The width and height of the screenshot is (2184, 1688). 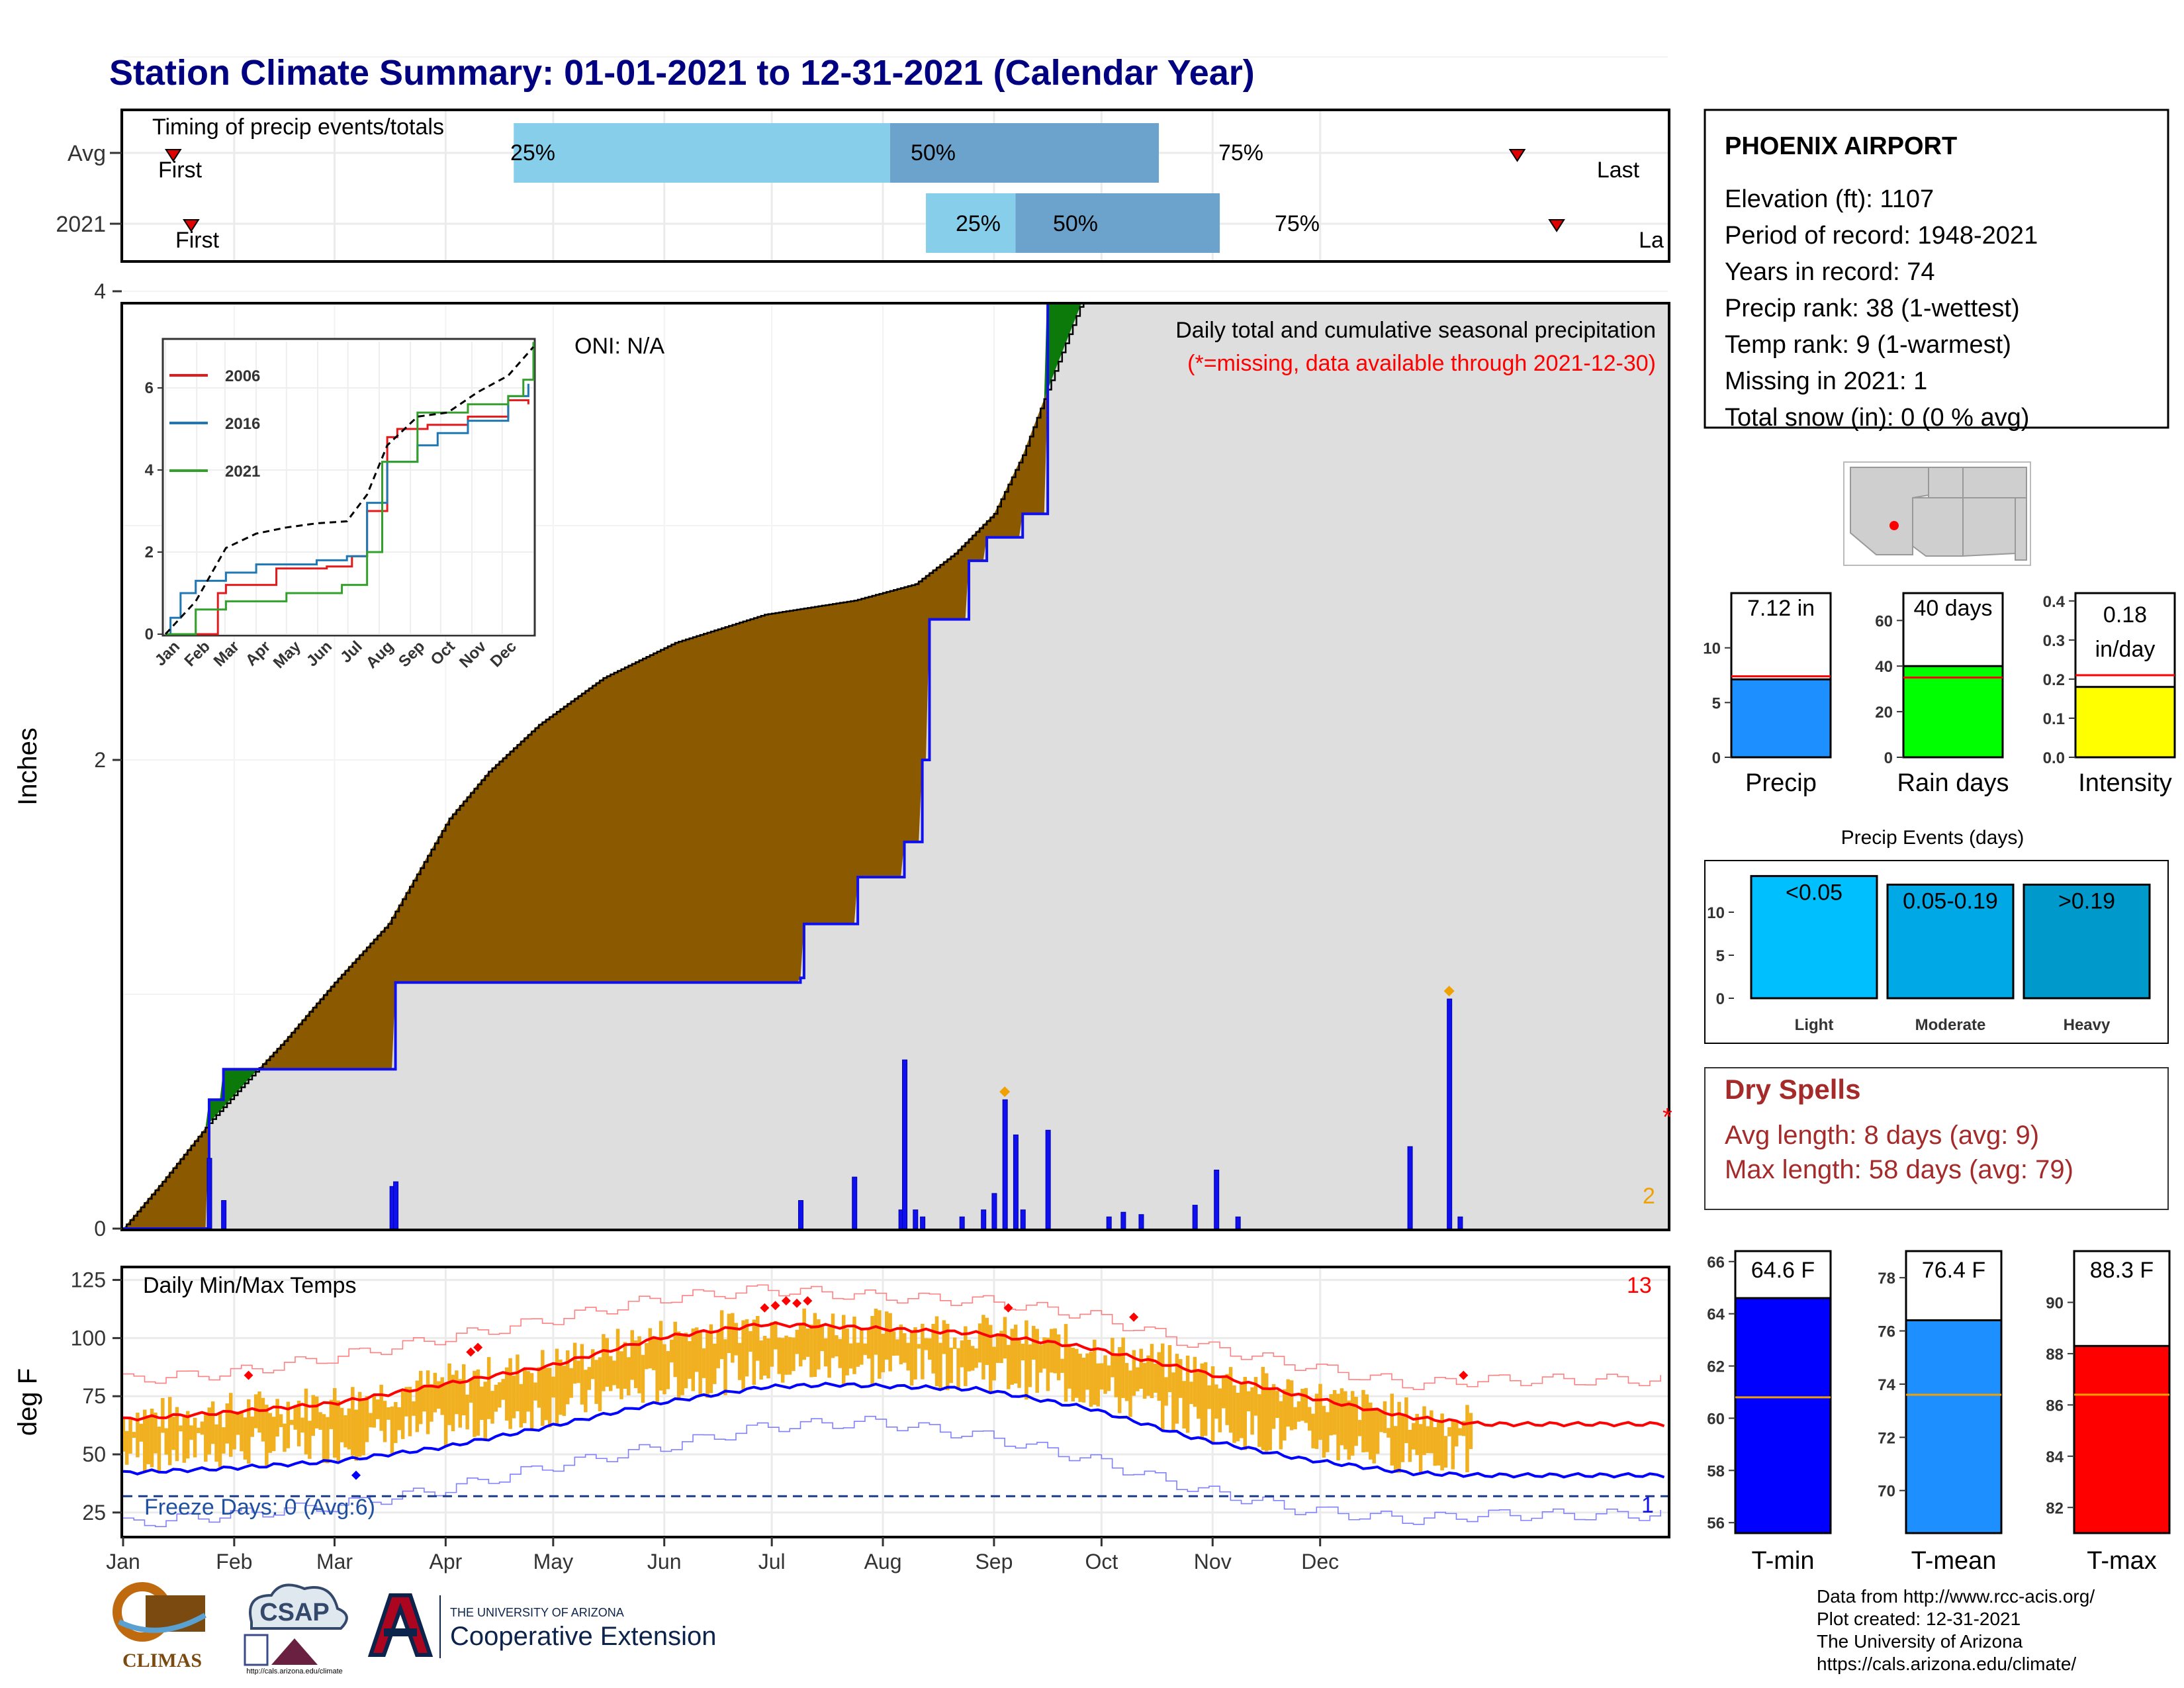 I want to click on inset-xtick-label: Sep, so click(x=412, y=654).